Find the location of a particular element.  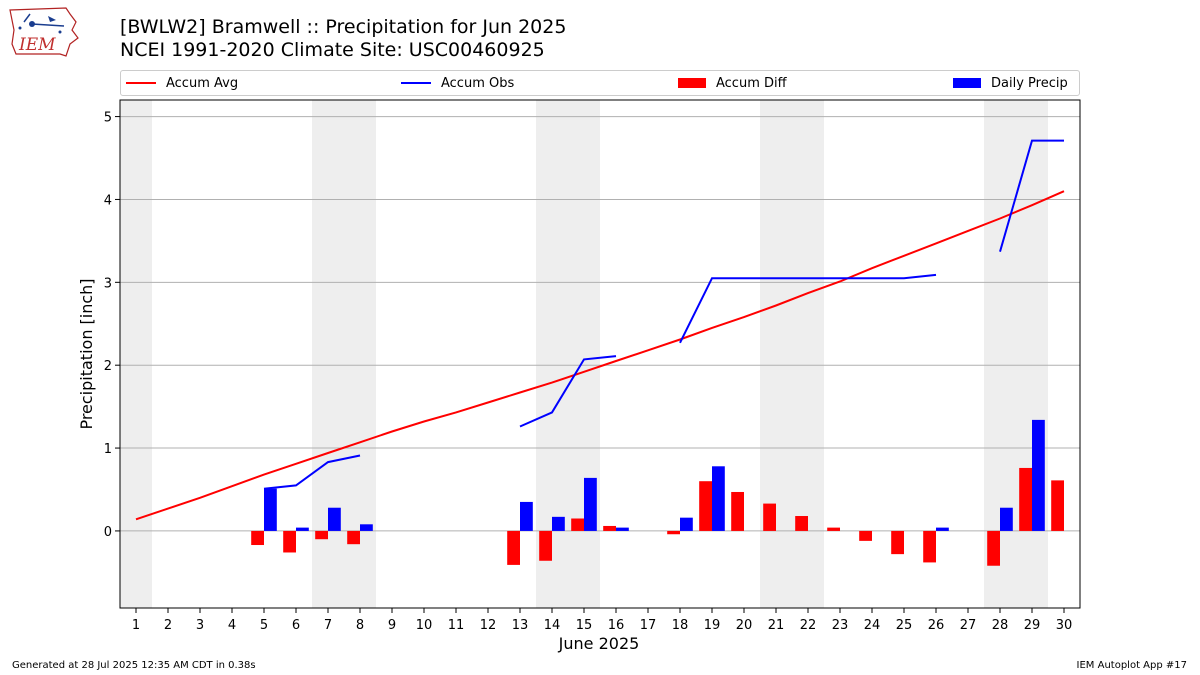

y-tick-label: 4 is located at coordinates (108, 200).